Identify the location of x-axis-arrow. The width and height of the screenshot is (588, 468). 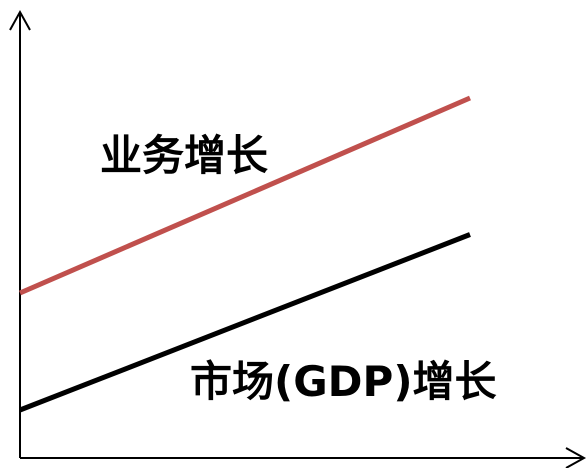
(576, 457).